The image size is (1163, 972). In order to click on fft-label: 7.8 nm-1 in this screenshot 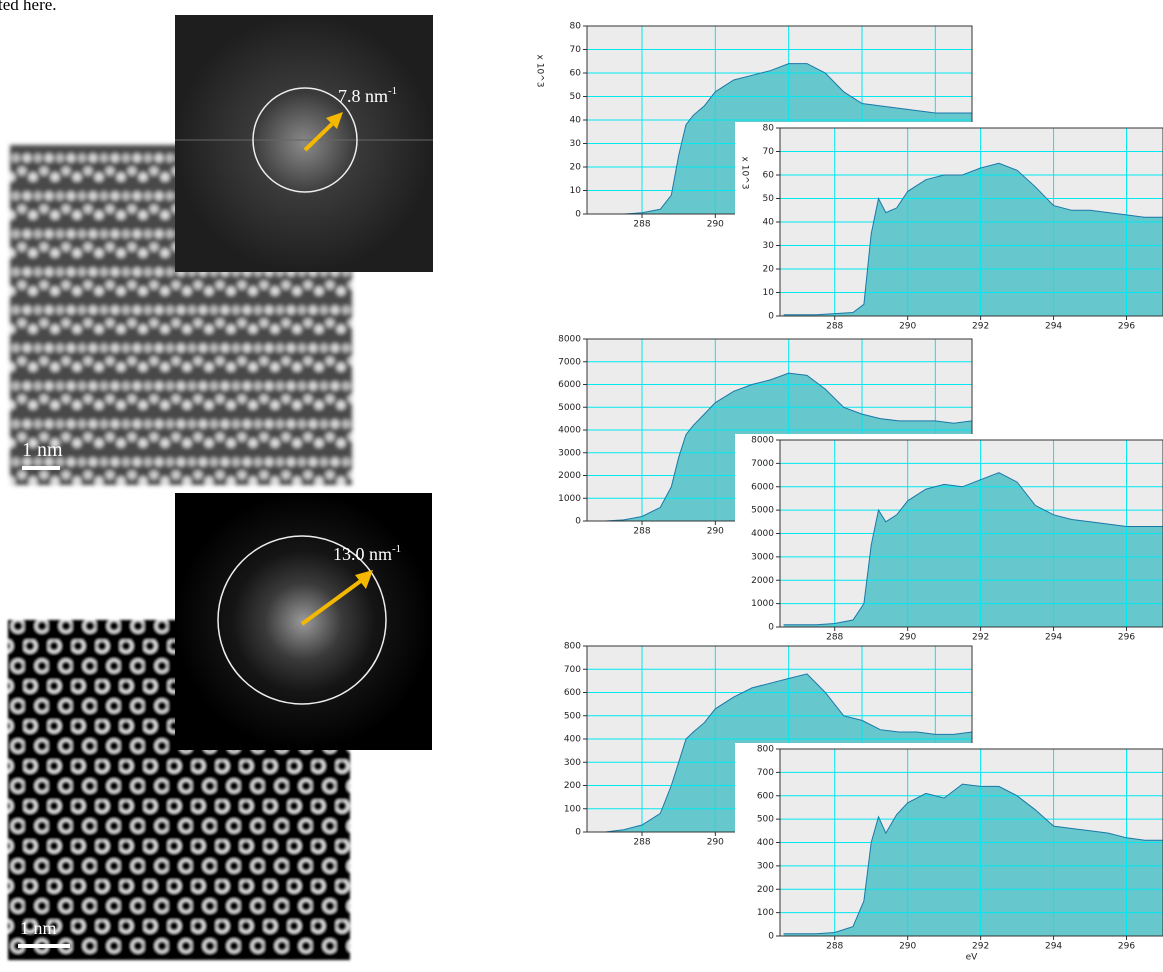, I will do `click(367, 95)`.